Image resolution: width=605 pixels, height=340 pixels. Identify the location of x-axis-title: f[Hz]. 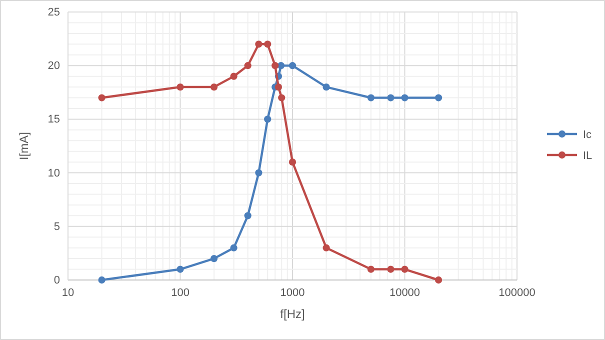
(292, 314).